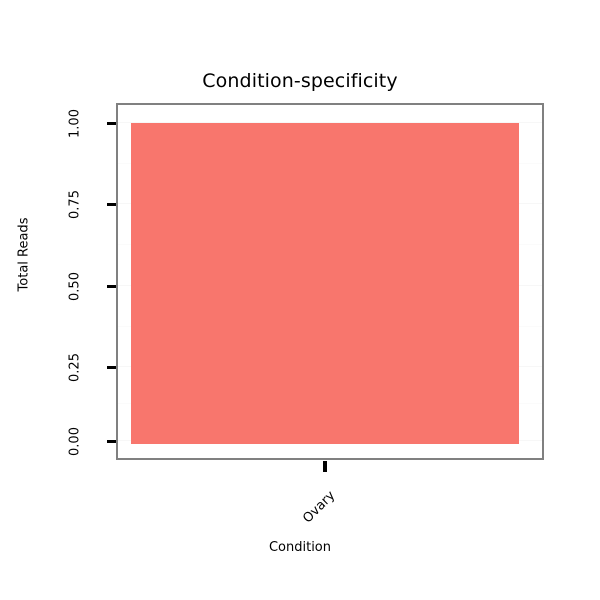 Image resolution: width=600 pixels, height=600 pixels. Describe the element at coordinates (300, 547) in the screenshot. I see `x-axis-title: Condition` at that location.